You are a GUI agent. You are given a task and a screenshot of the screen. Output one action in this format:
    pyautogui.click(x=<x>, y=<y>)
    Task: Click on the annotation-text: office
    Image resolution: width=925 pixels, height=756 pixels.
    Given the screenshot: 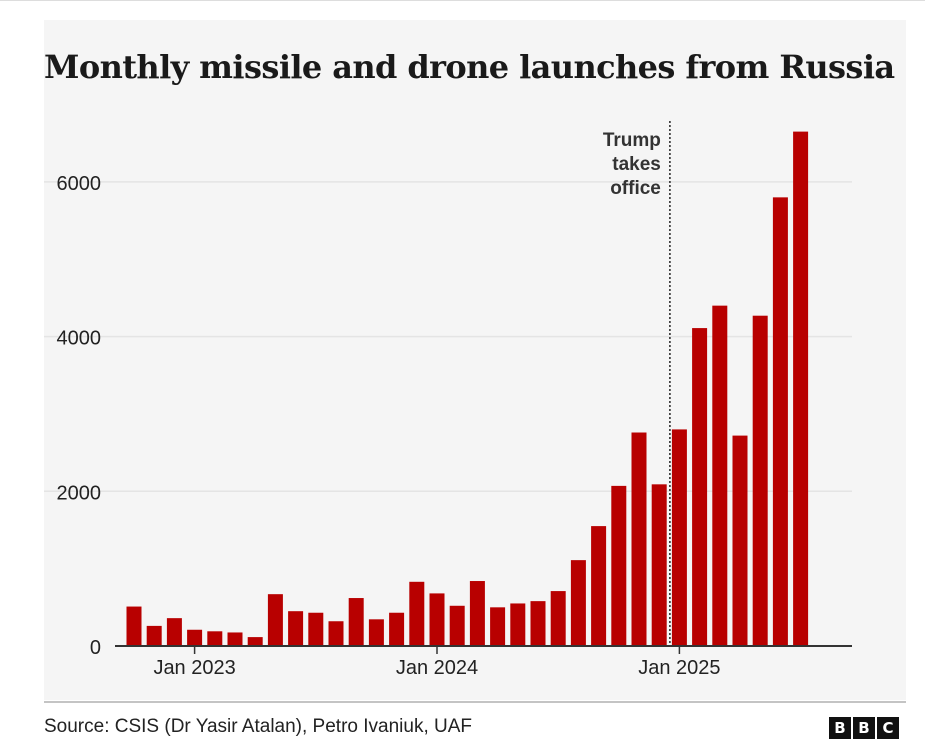 What is the action you would take?
    pyautogui.click(x=635, y=188)
    